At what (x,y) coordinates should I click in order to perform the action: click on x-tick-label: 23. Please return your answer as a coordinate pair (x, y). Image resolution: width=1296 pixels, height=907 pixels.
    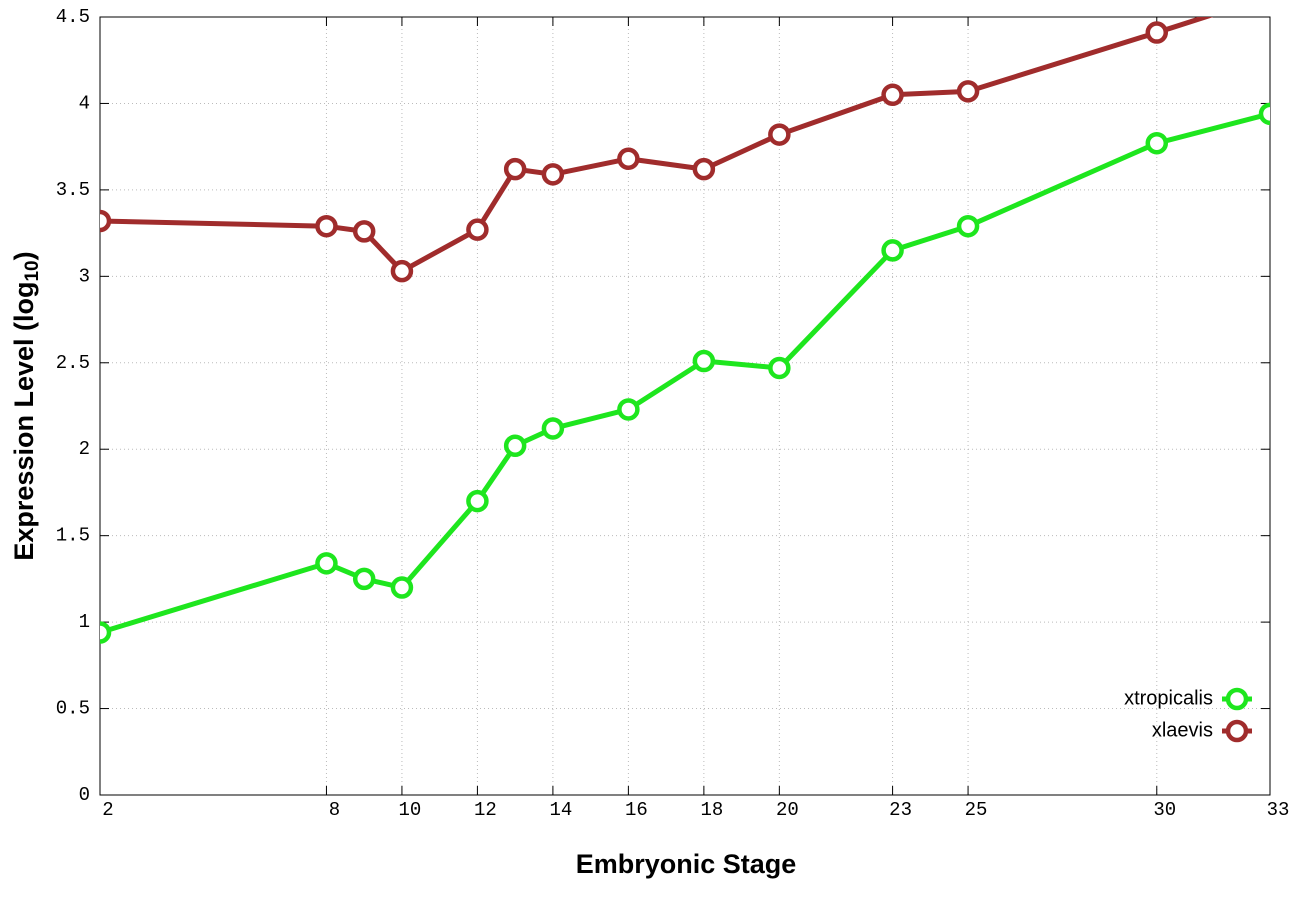
    Looking at the image, I should click on (900, 810).